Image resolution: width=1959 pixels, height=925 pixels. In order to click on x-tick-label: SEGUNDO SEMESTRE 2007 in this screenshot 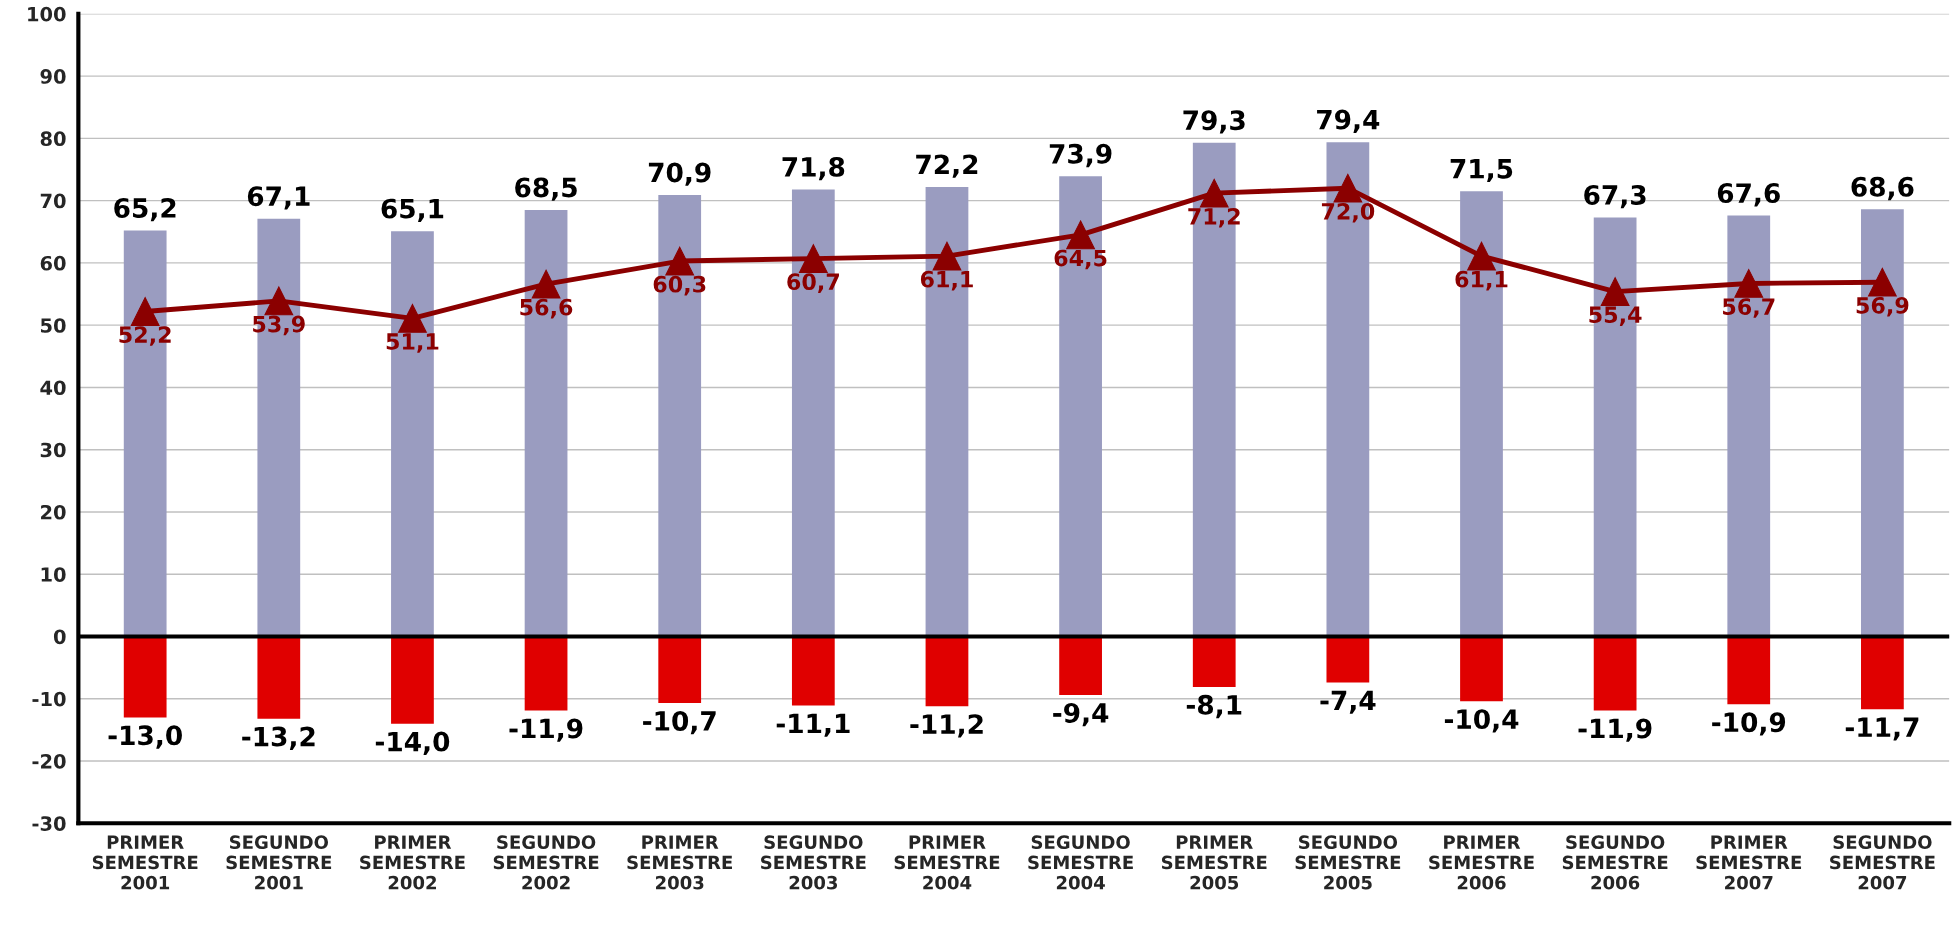, I will do `click(1882, 862)`.